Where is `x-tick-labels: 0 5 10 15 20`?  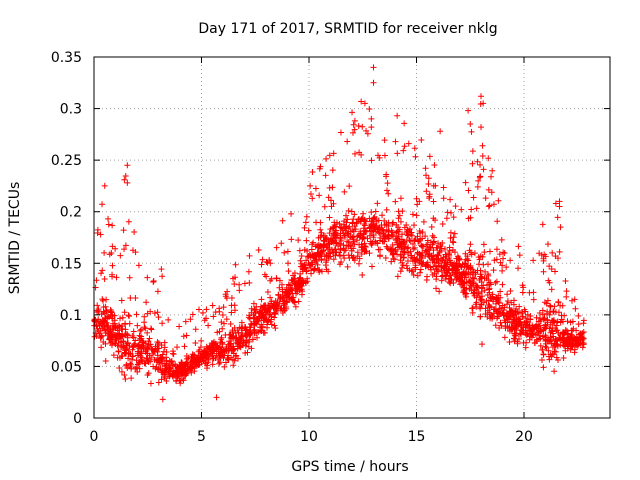 x-tick-labels: 0 5 10 15 20 is located at coordinates (311, 437).